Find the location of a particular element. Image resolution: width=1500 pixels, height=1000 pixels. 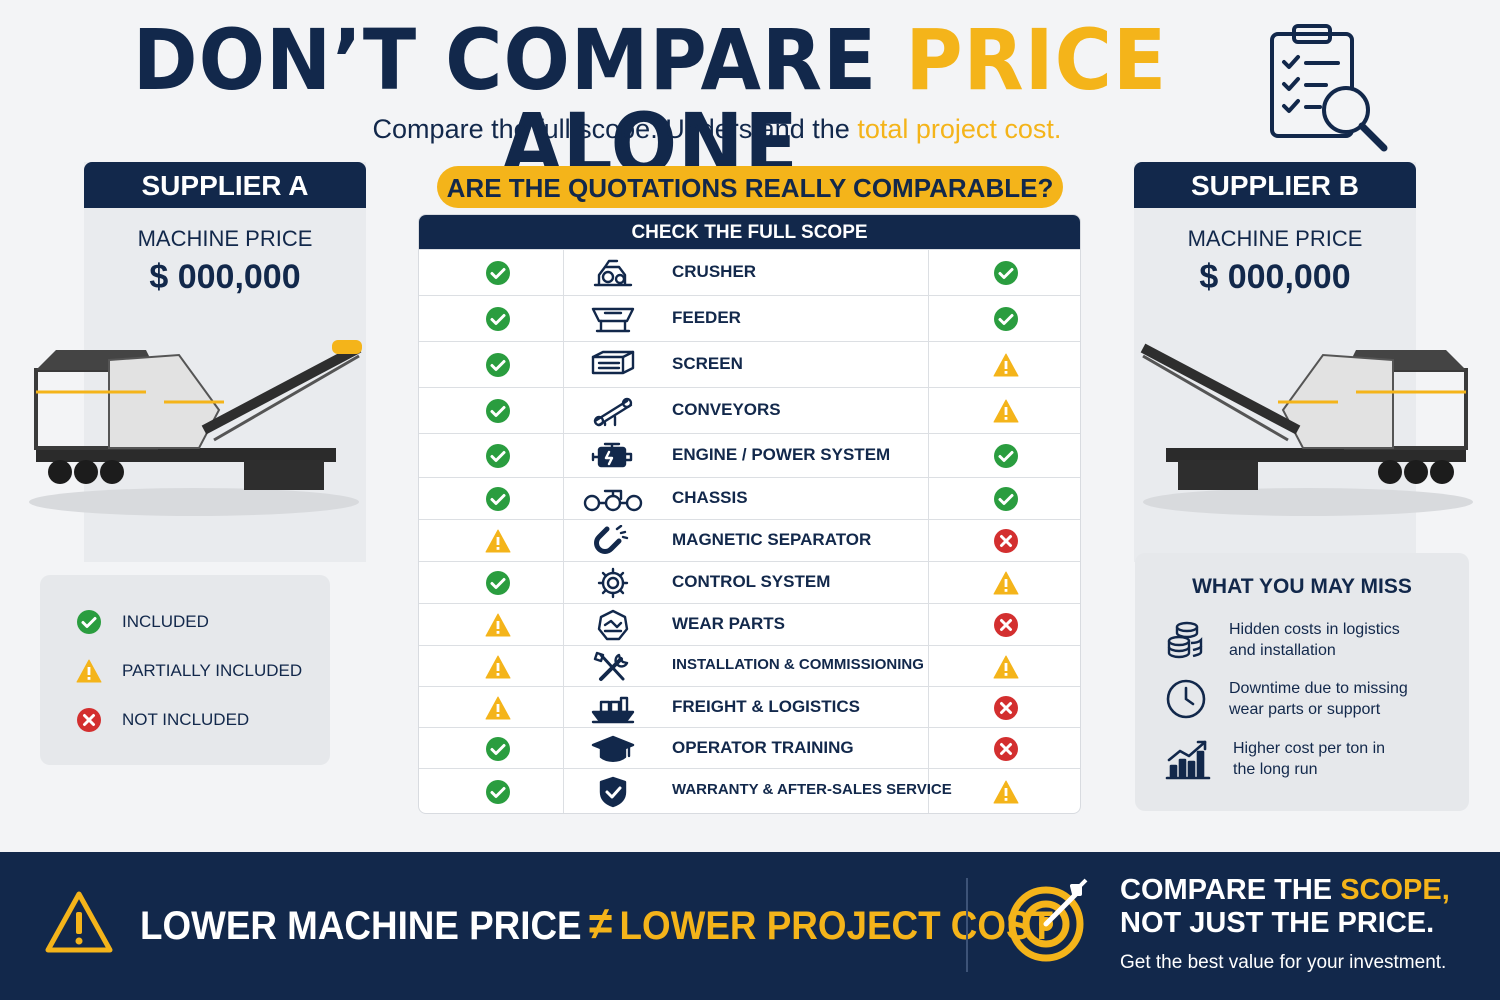

gear-icon is located at coordinates (613, 585).